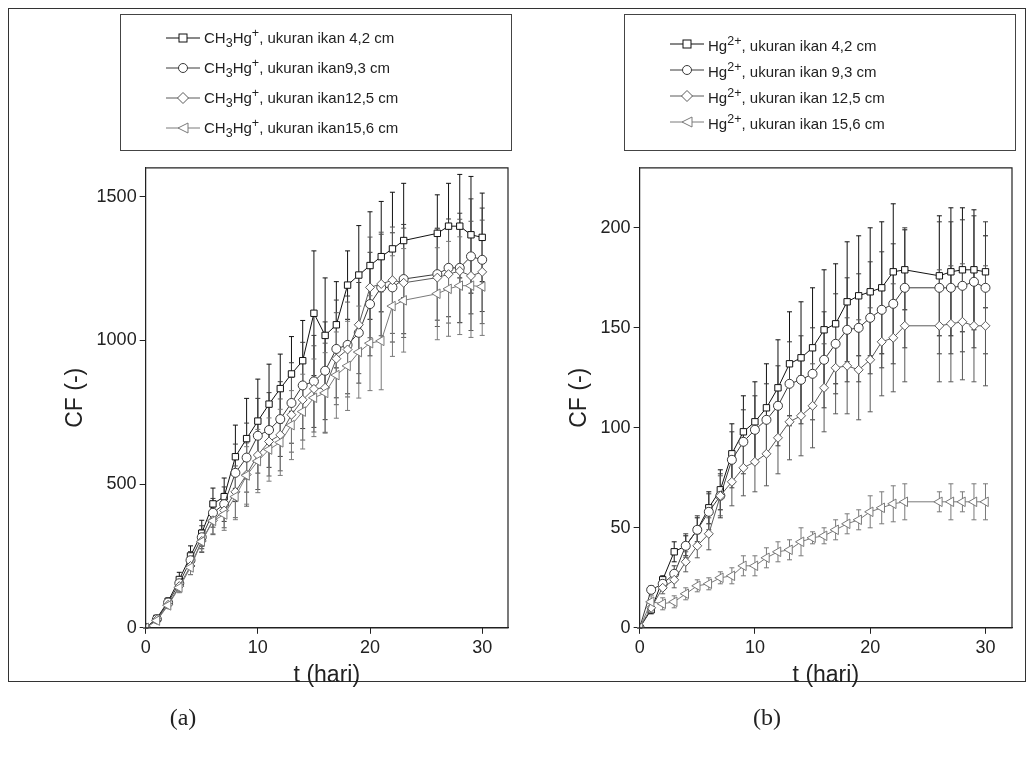 This screenshot has height=758, width=1030. I want to click on y-tick-label: 1000, so click(116, 339).